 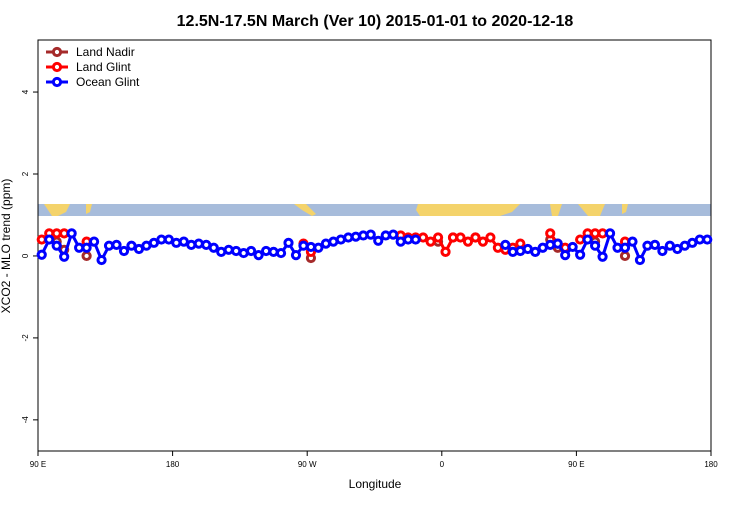 What do you see at coordinates (6, 246) in the screenshot?
I see `y-axis-label: XCO2 - MLO trend (ppm)` at bounding box center [6, 246].